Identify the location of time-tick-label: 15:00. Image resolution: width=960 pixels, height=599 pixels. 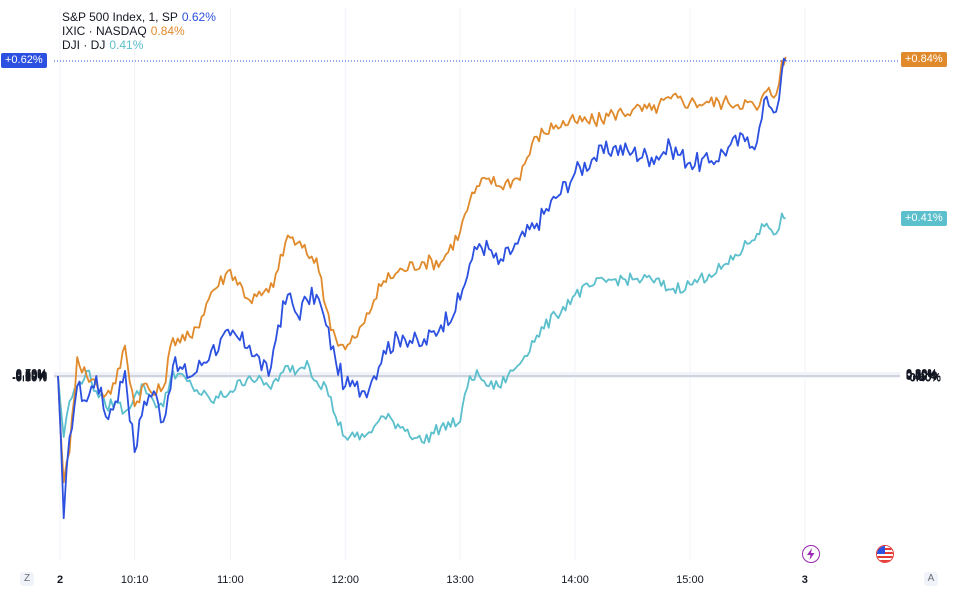
(690, 580).